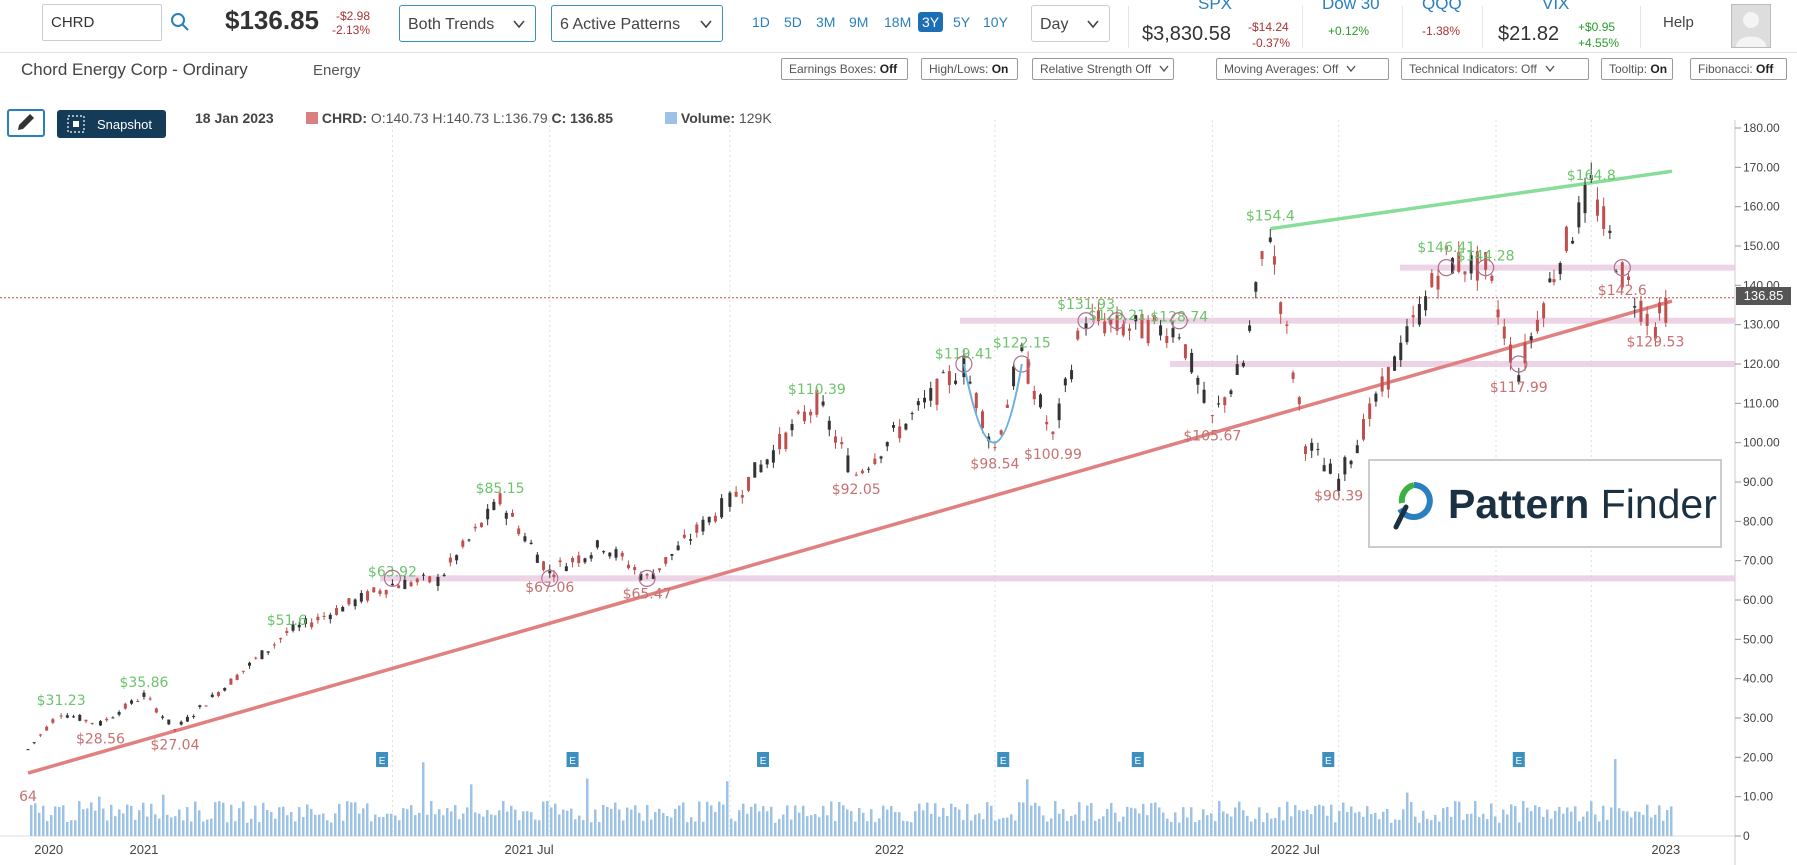 The width and height of the screenshot is (1797, 865). What do you see at coordinates (826, 22) in the screenshot?
I see `range-3m: 3M` at bounding box center [826, 22].